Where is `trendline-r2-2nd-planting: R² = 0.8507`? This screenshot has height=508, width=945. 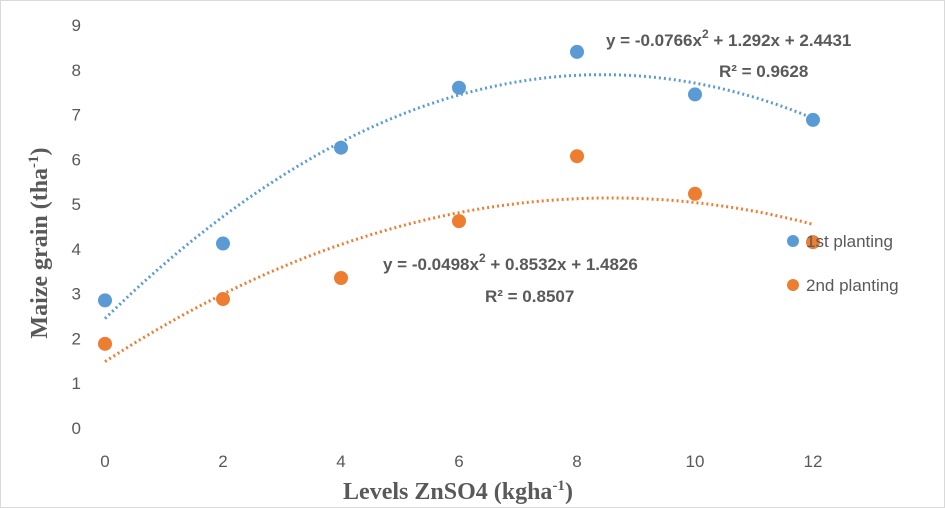 trendline-r2-2nd-planting: R² = 0.8507 is located at coordinates (529, 296).